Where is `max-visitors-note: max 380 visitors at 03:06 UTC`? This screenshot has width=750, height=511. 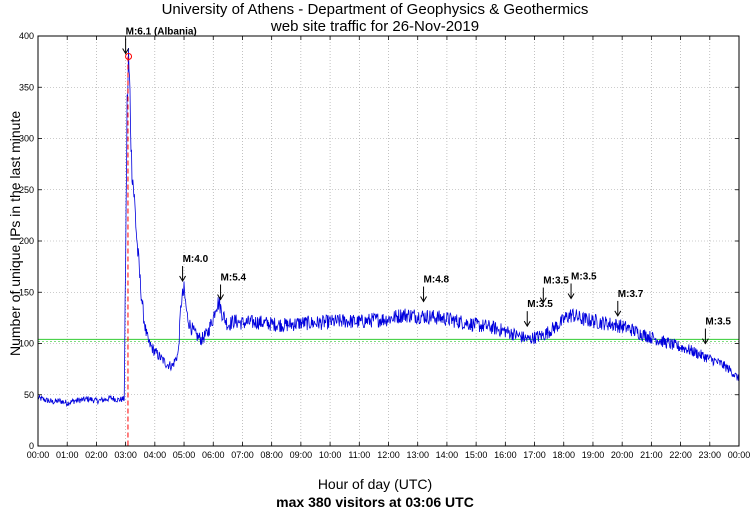 max-visitors-note: max 380 visitors at 03:06 UTC is located at coordinates (375, 502).